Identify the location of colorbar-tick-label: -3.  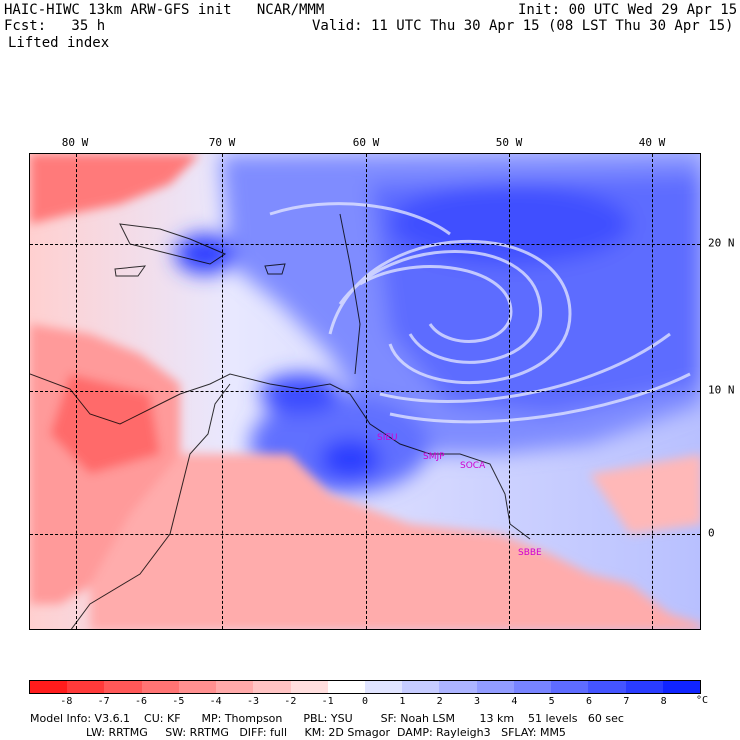
(253, 701).